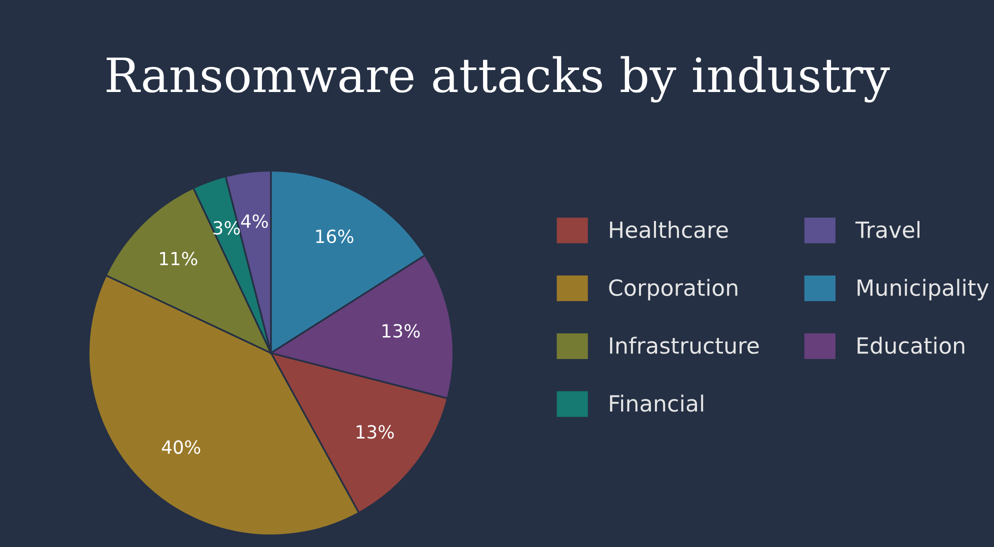 This screenshot has width=994, height=547. I want to click on legend-label: Financial, so click(657, 403).